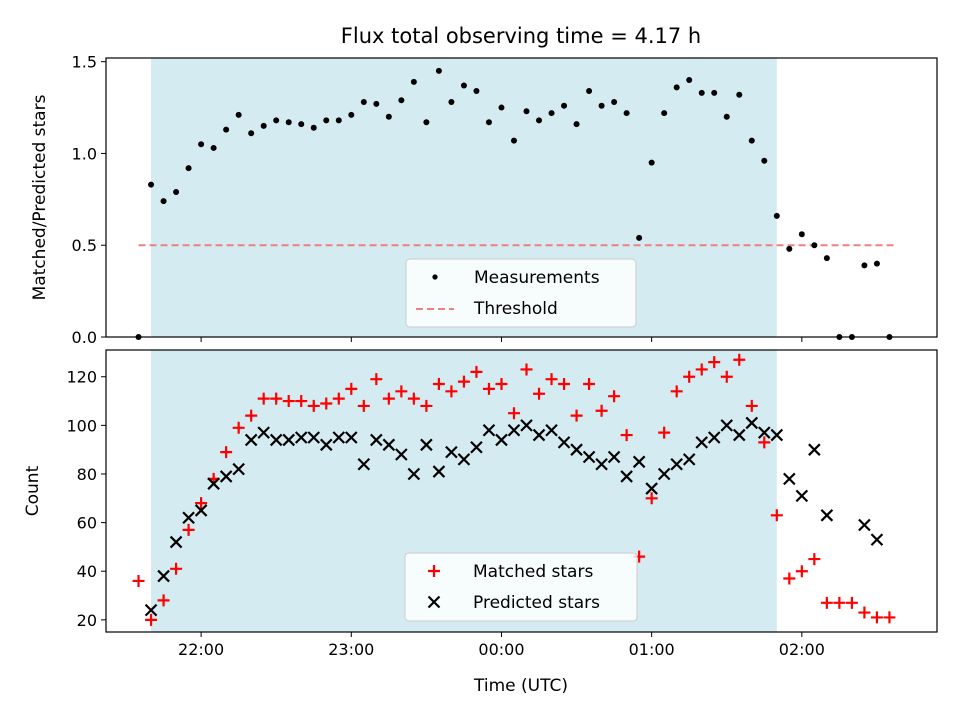 The width and height of the screenshot is (960, 720). I want to click on y-tick-label: 60, so click(87, 523).